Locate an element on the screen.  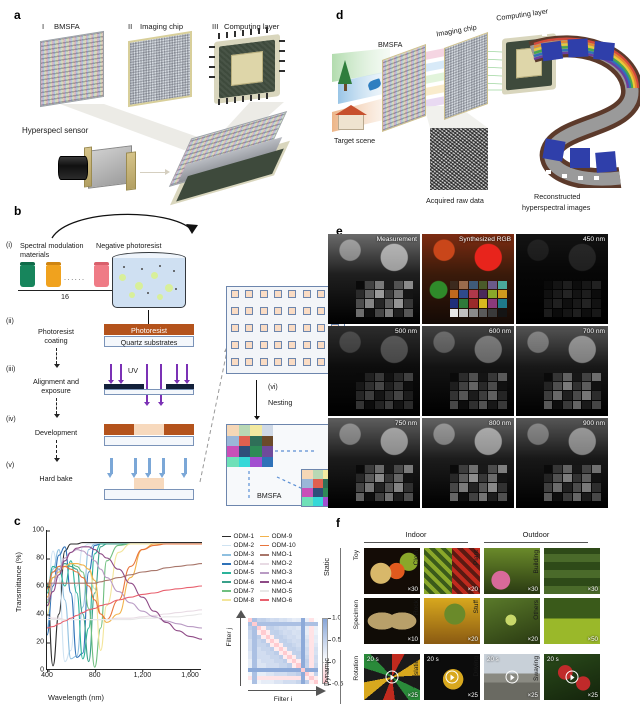
colorbar-tick-3: -0.5 is located at coordinates (338, 684).